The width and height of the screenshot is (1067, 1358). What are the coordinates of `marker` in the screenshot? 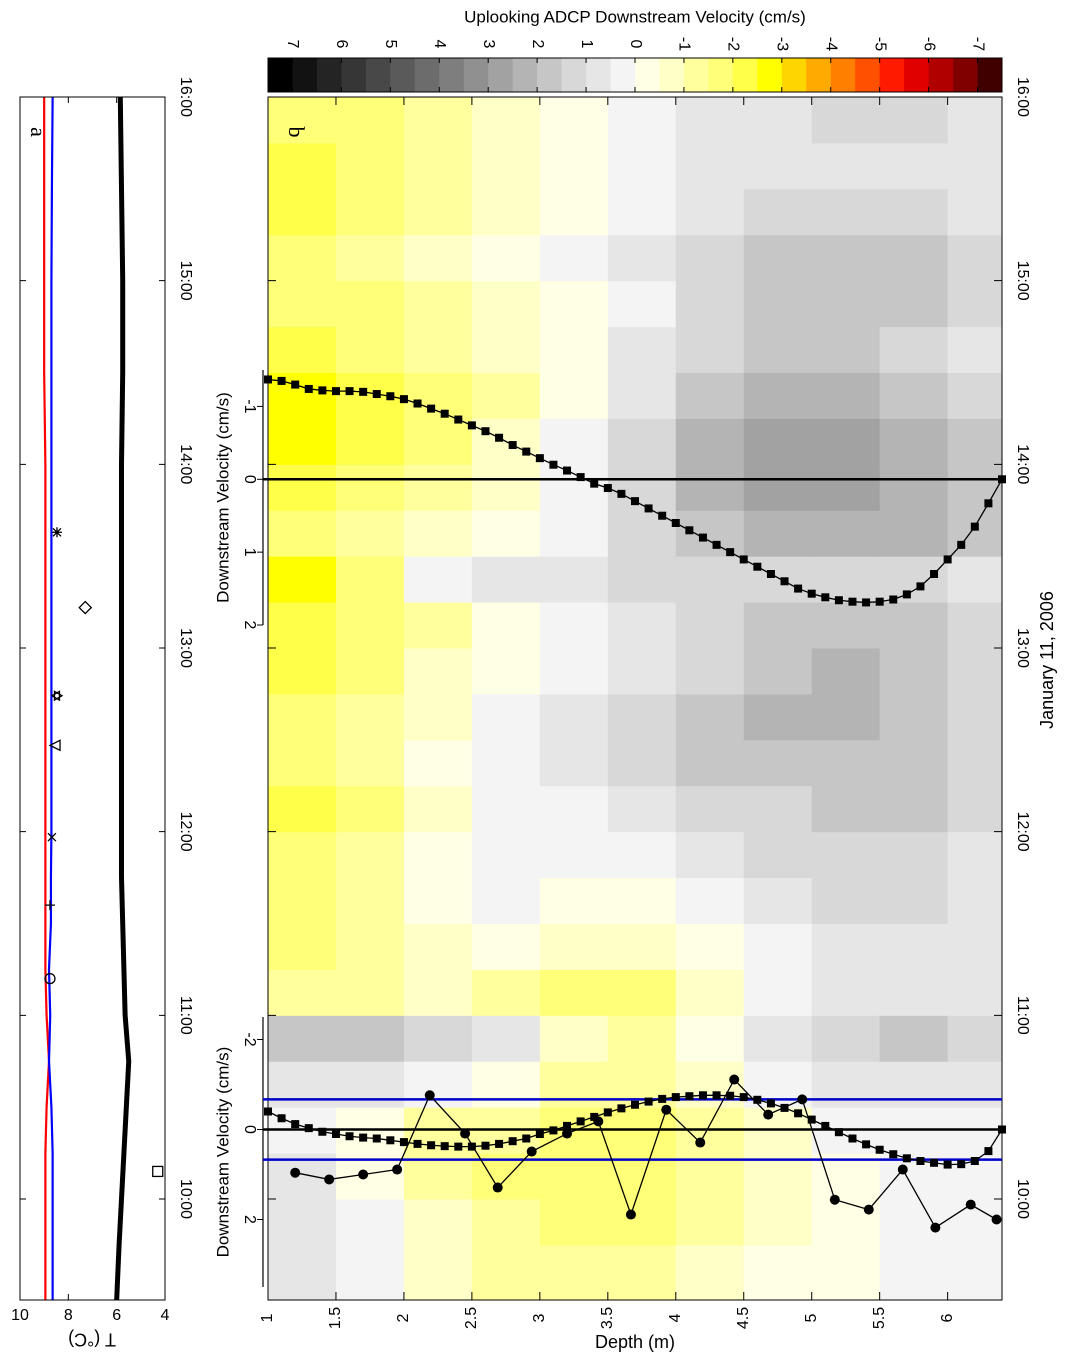 It's located at (56, 532).